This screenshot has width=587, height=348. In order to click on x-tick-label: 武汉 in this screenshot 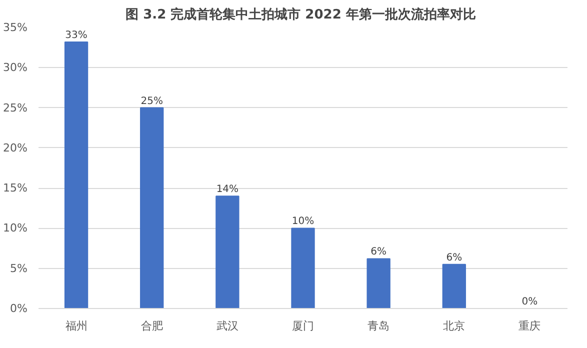, I will do `click(227, 326)`.